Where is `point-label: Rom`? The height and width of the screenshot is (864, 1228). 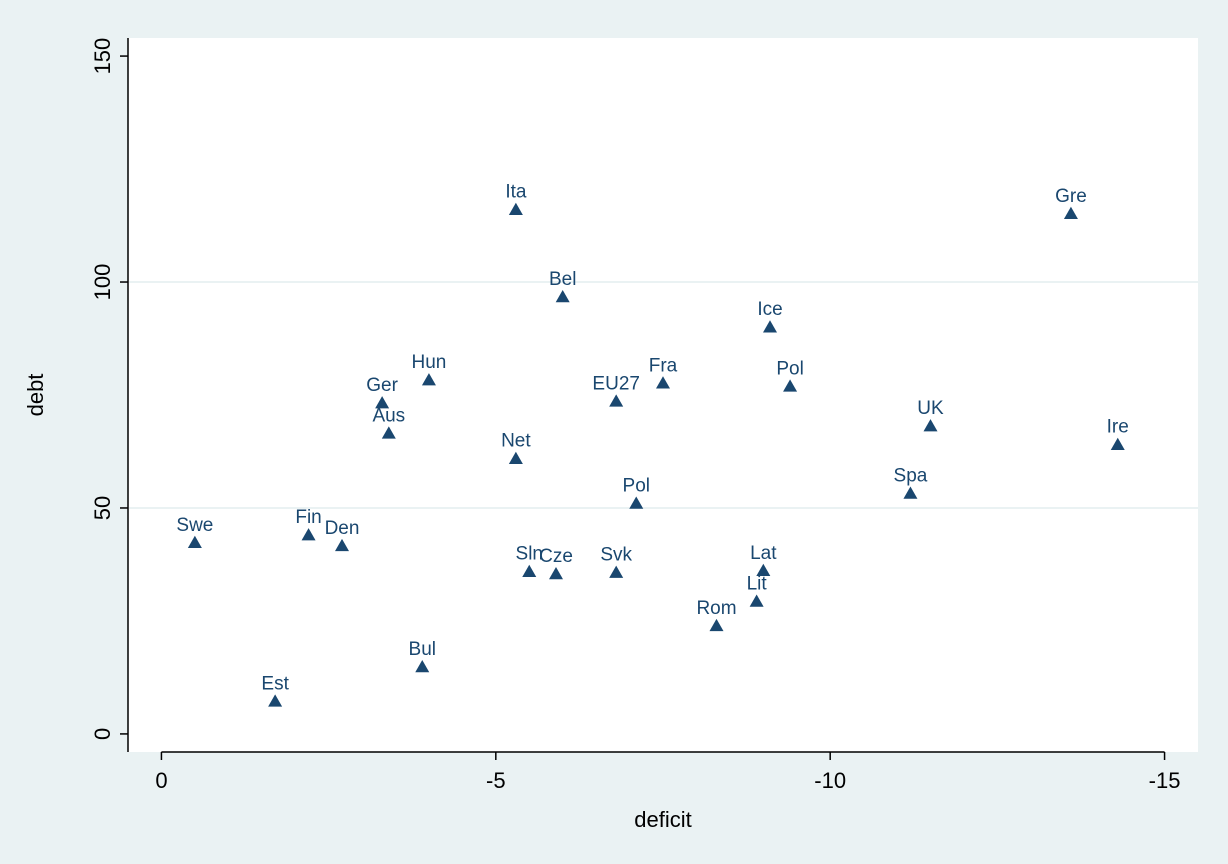
point-label: Rom is located at coordinates (716, 608).